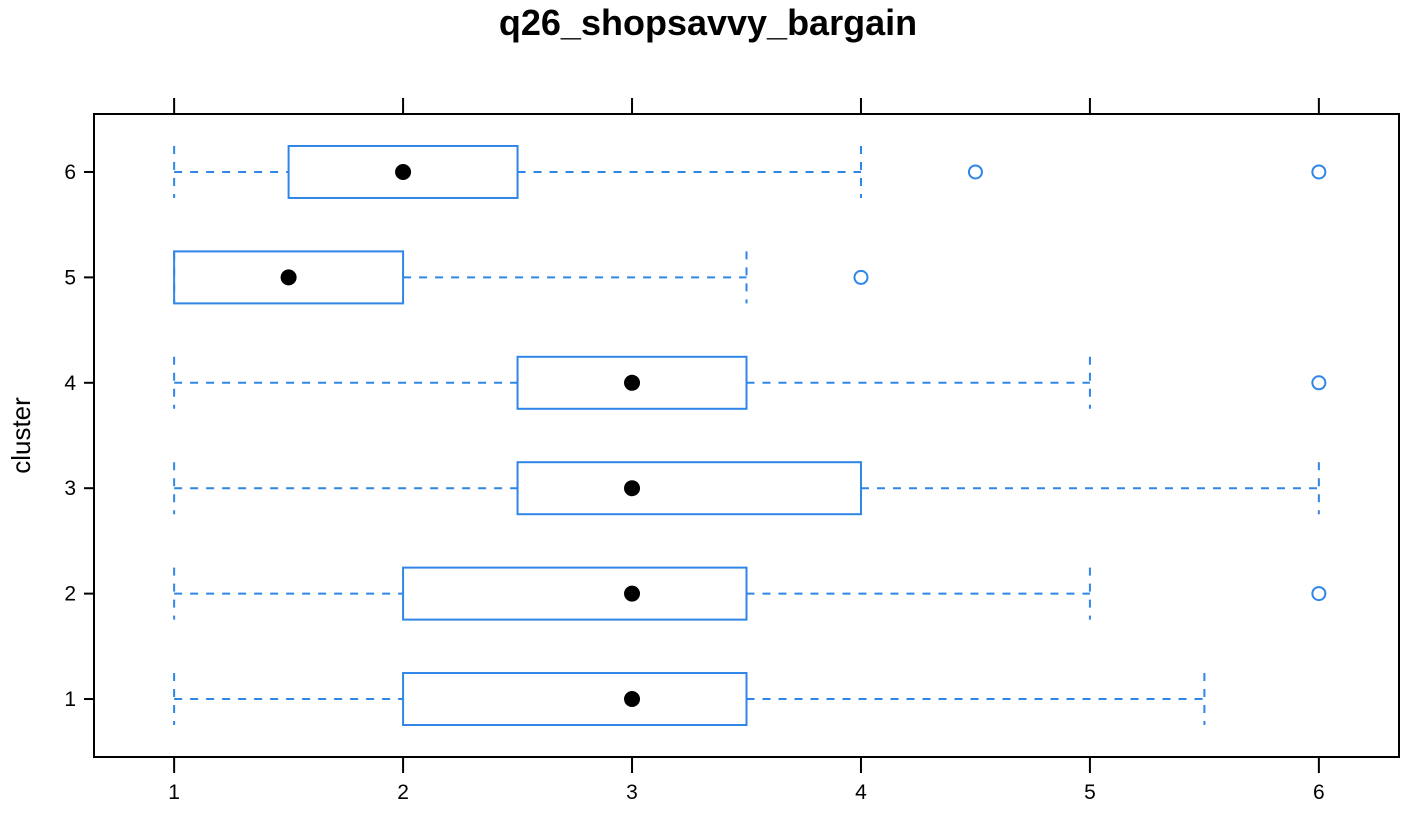  Describe the element at coordinates (1319, 792) in the screenshot. I see `x-tick-label: 6` at that location.